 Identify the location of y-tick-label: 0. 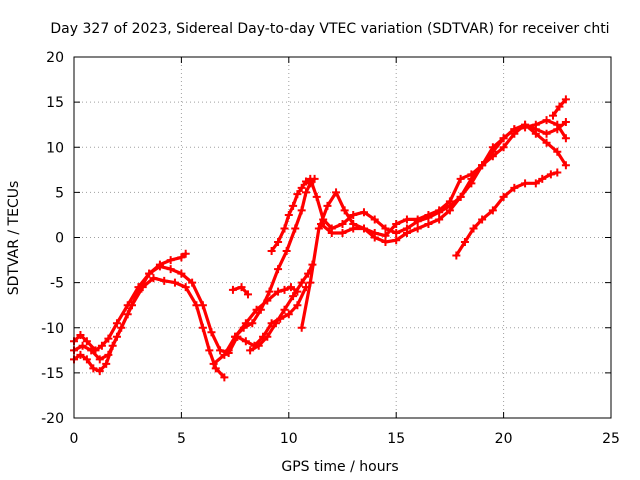
(59, 239).